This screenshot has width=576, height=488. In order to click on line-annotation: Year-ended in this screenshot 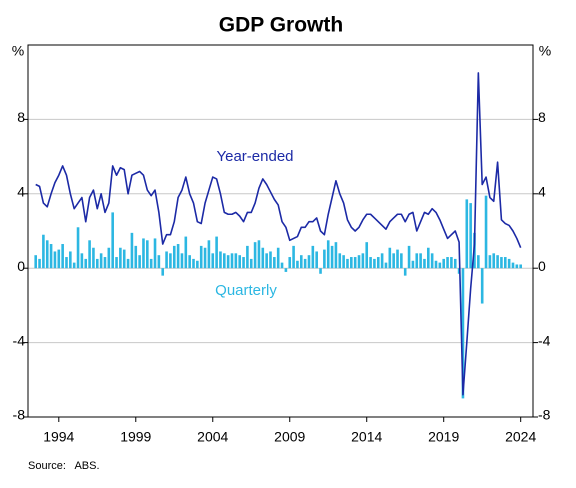, I will do `click(254, 156)`.